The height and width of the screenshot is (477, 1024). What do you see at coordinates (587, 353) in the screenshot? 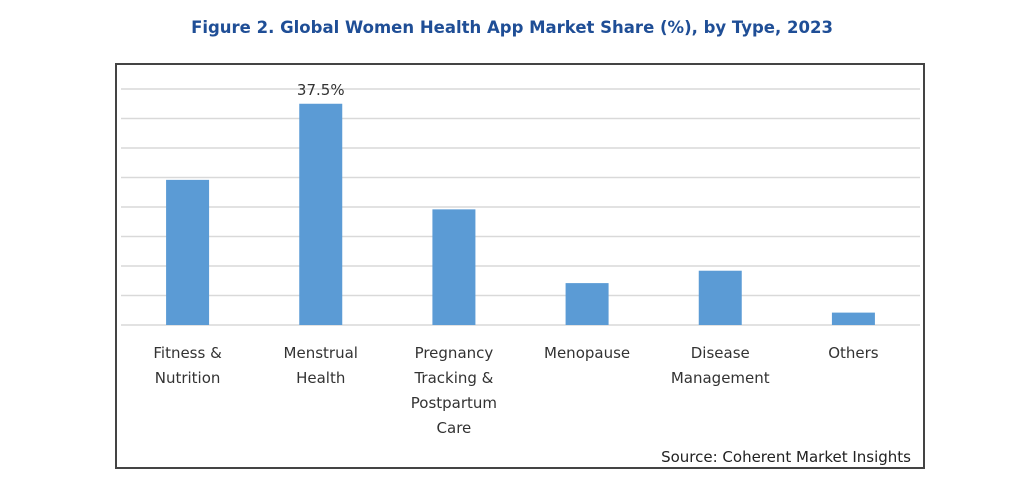
I see `x-tick-label: Menopause` at bounding box center [587, 353].